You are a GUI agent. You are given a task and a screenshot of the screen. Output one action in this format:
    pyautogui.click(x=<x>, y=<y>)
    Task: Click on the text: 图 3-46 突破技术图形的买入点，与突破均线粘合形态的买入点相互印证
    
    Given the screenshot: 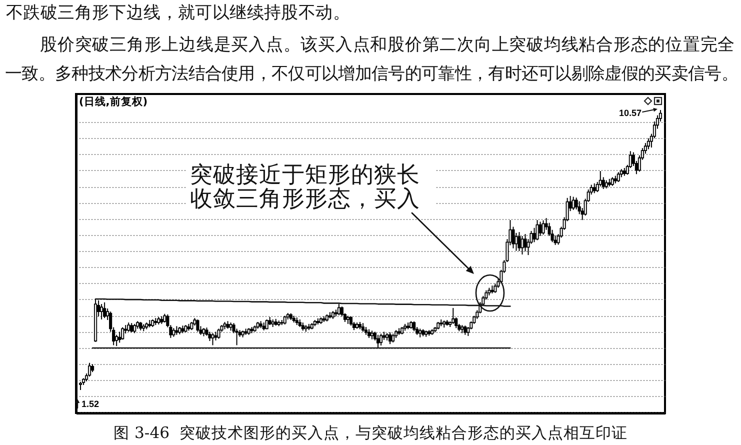 What is the action you would take?
    pyautogui.click(x=370, y=433)
    